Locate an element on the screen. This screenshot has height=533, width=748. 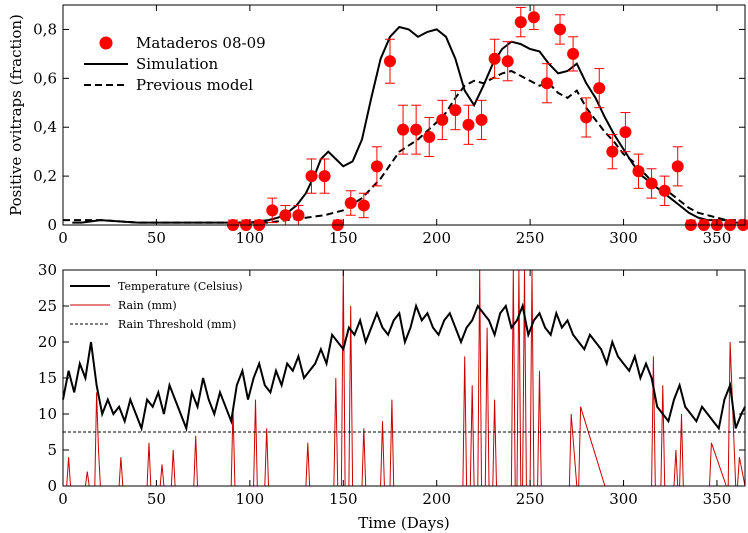
bottom-x-tick-label: 100 is located at coordinates (250, 499).